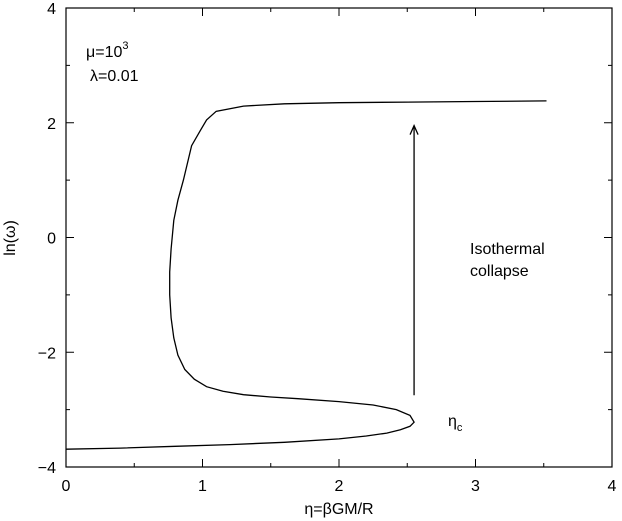 The height and width of the screenshot is (521, 622). What do you see at coordinates (51, 9) in the screenshot?
I see `y-tick-label: 4` at bounding box center [51, 9].